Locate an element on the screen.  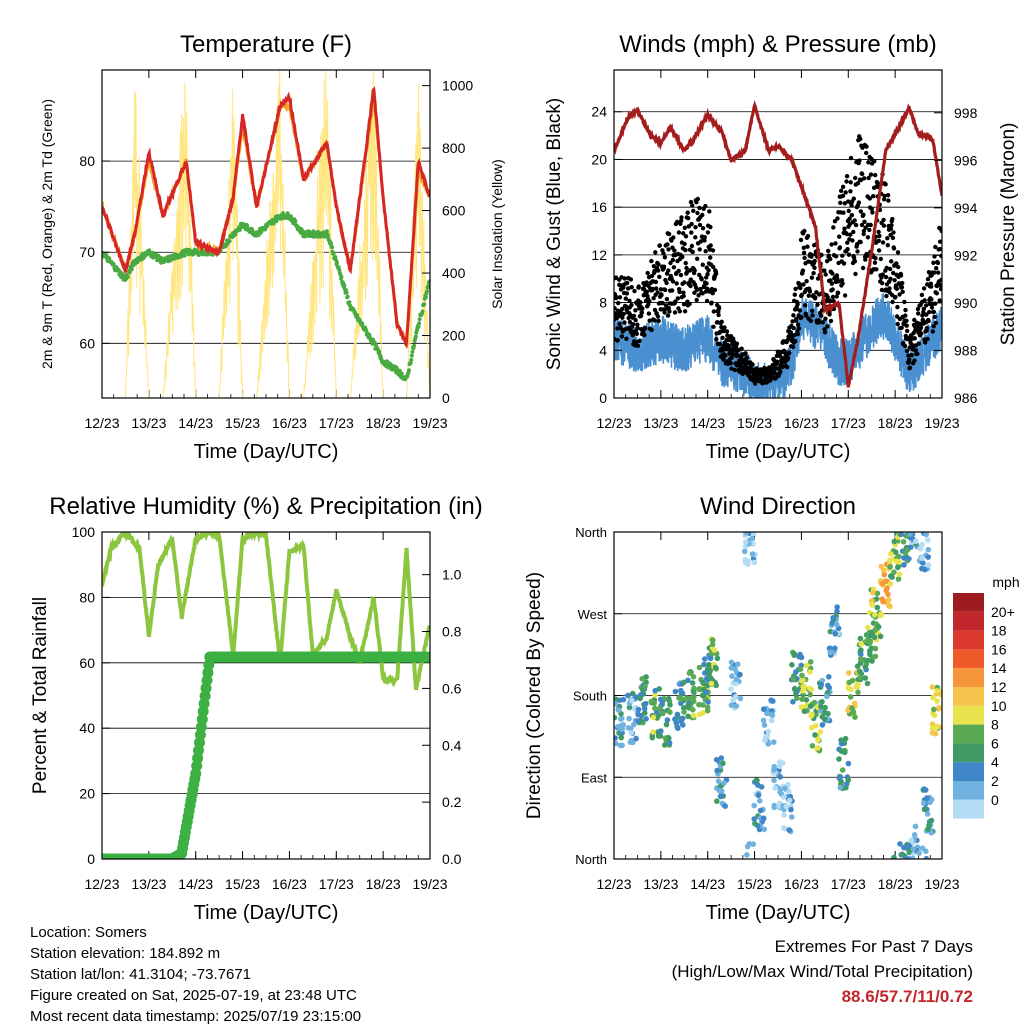
legend-label-2: 16 is located at coordinates (999, 649).